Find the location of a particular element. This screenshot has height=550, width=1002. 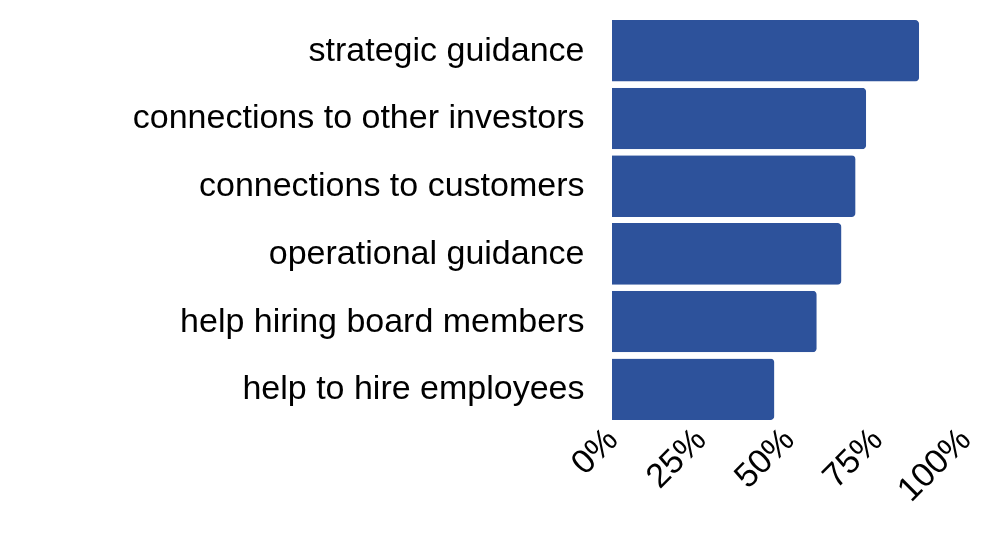

y-tick-label: connections to other investors is located at coordinates (358, 116).